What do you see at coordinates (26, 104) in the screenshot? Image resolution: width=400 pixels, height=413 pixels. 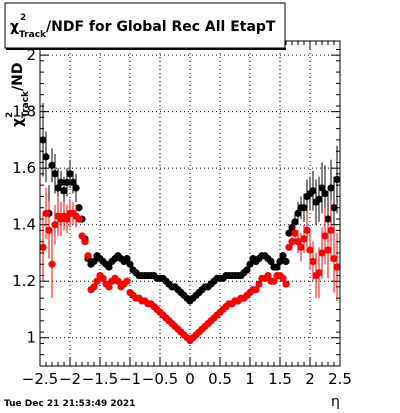 I see `ylabel-sub: Track` at bounding box center [26, 104].